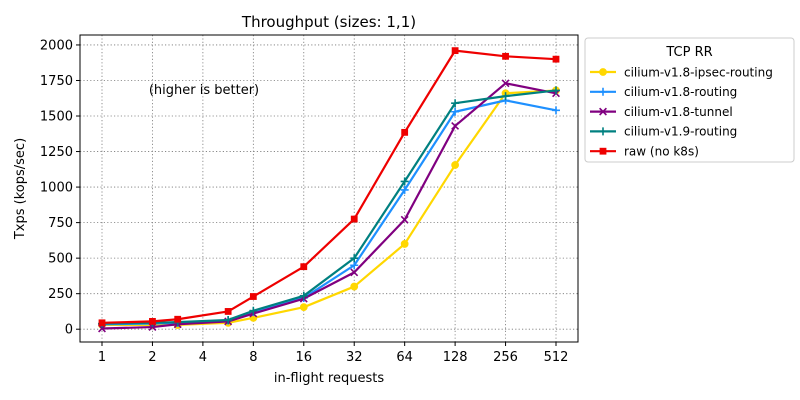 The height and width of the screenshot is (400, 800). What do you see at coordinates (404, 357) in the screenshot?
I see `x-tick-label: 64` at bounding box center [404, 357].